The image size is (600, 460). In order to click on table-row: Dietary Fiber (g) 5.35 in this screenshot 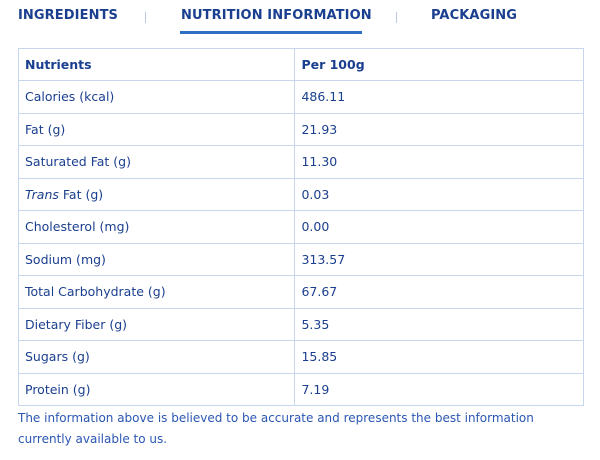, I will do `click(300, 324)`.